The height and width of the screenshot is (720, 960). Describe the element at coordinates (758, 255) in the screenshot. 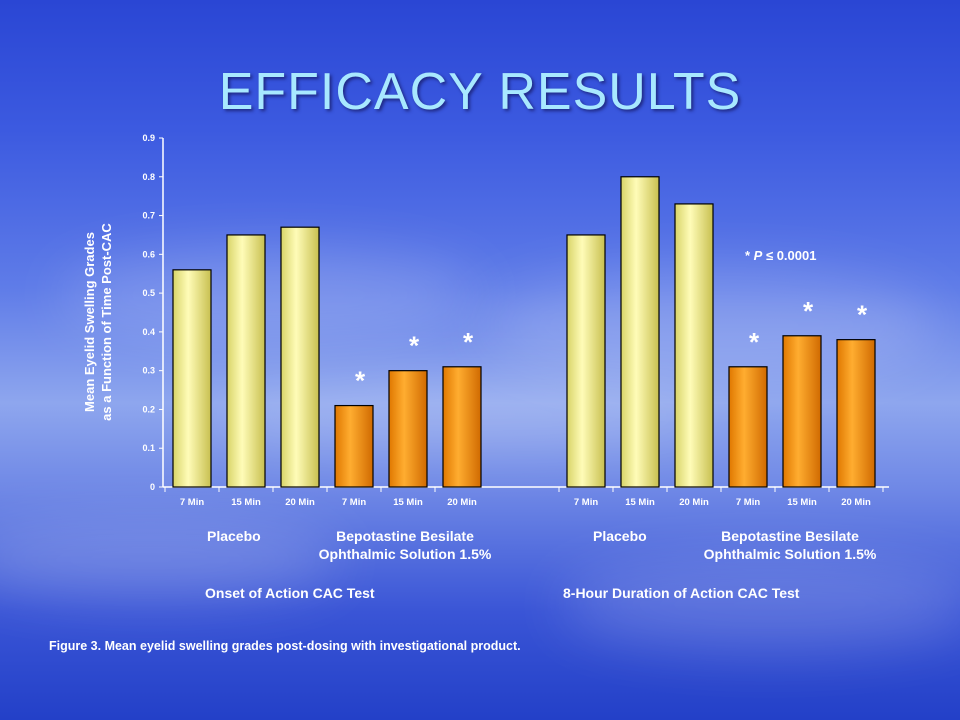

I see `p-note-symbol: P` at that location.